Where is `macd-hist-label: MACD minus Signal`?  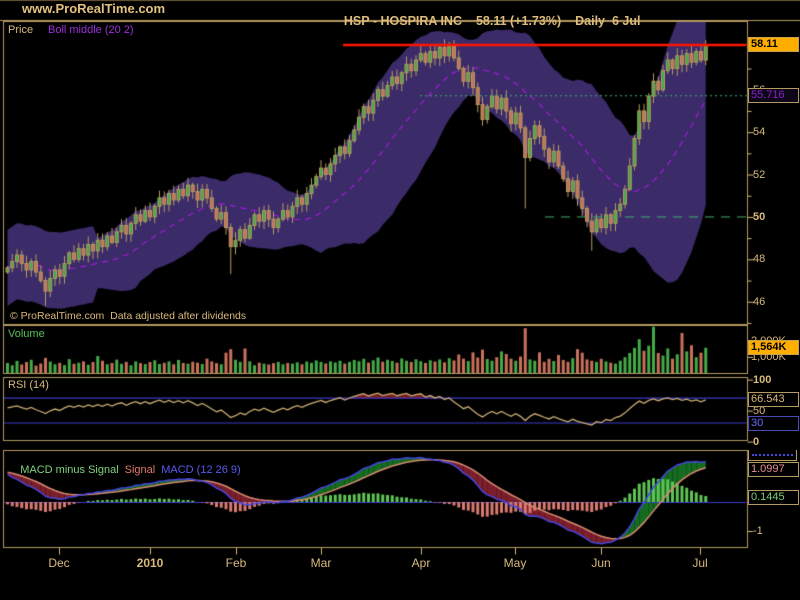
macd-hist-label: MACD minus Signal is located at coordinates (69, 470).